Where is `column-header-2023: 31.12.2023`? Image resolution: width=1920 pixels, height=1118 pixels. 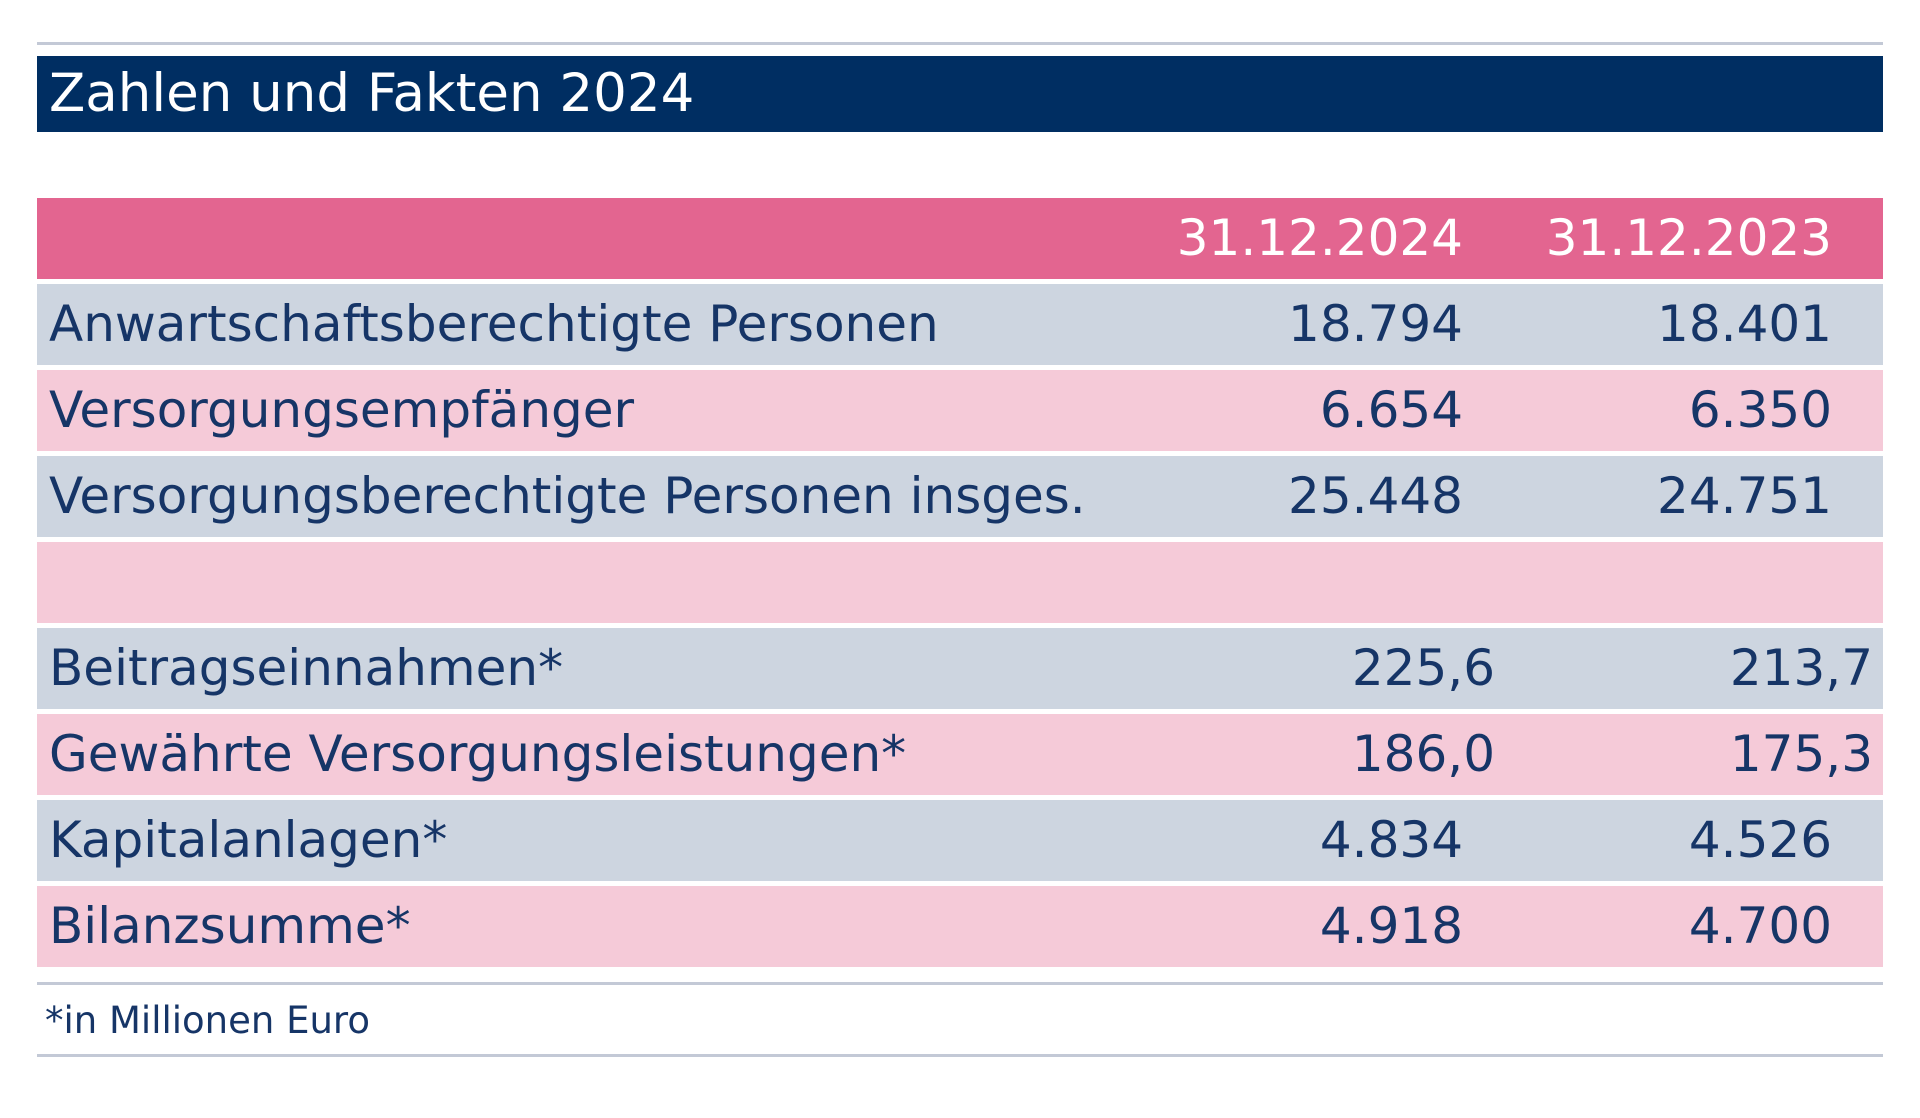
column-header-2023: 31.12.2023 is located at coordinates (1688, 238).